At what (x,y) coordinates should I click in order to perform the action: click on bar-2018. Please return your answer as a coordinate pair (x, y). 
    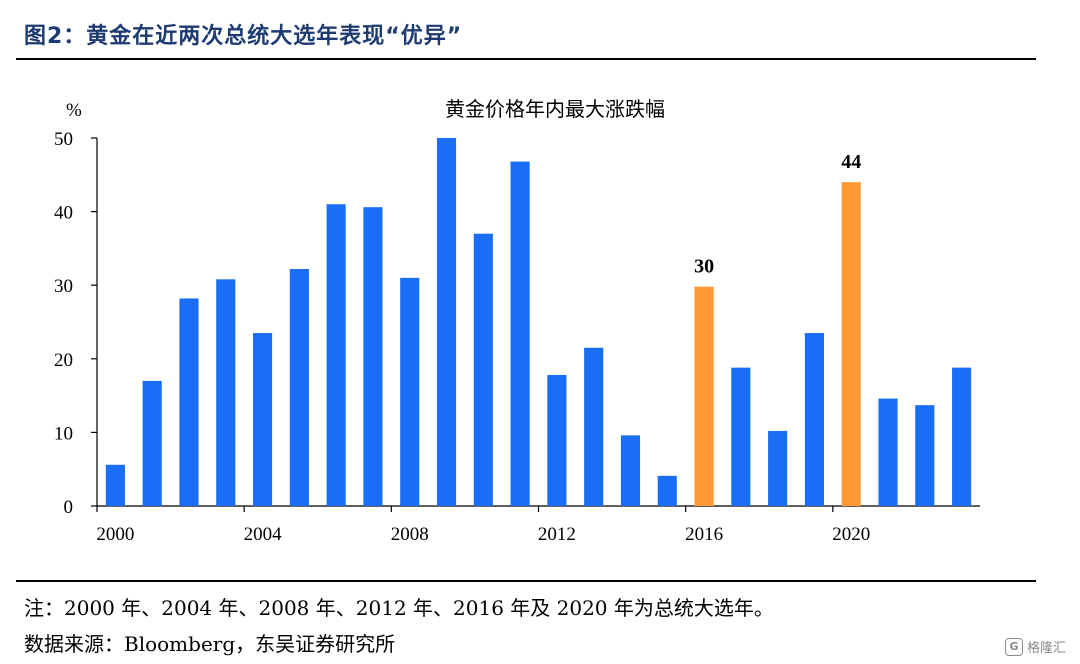
    Looking at the image, I should click on (778, 468).